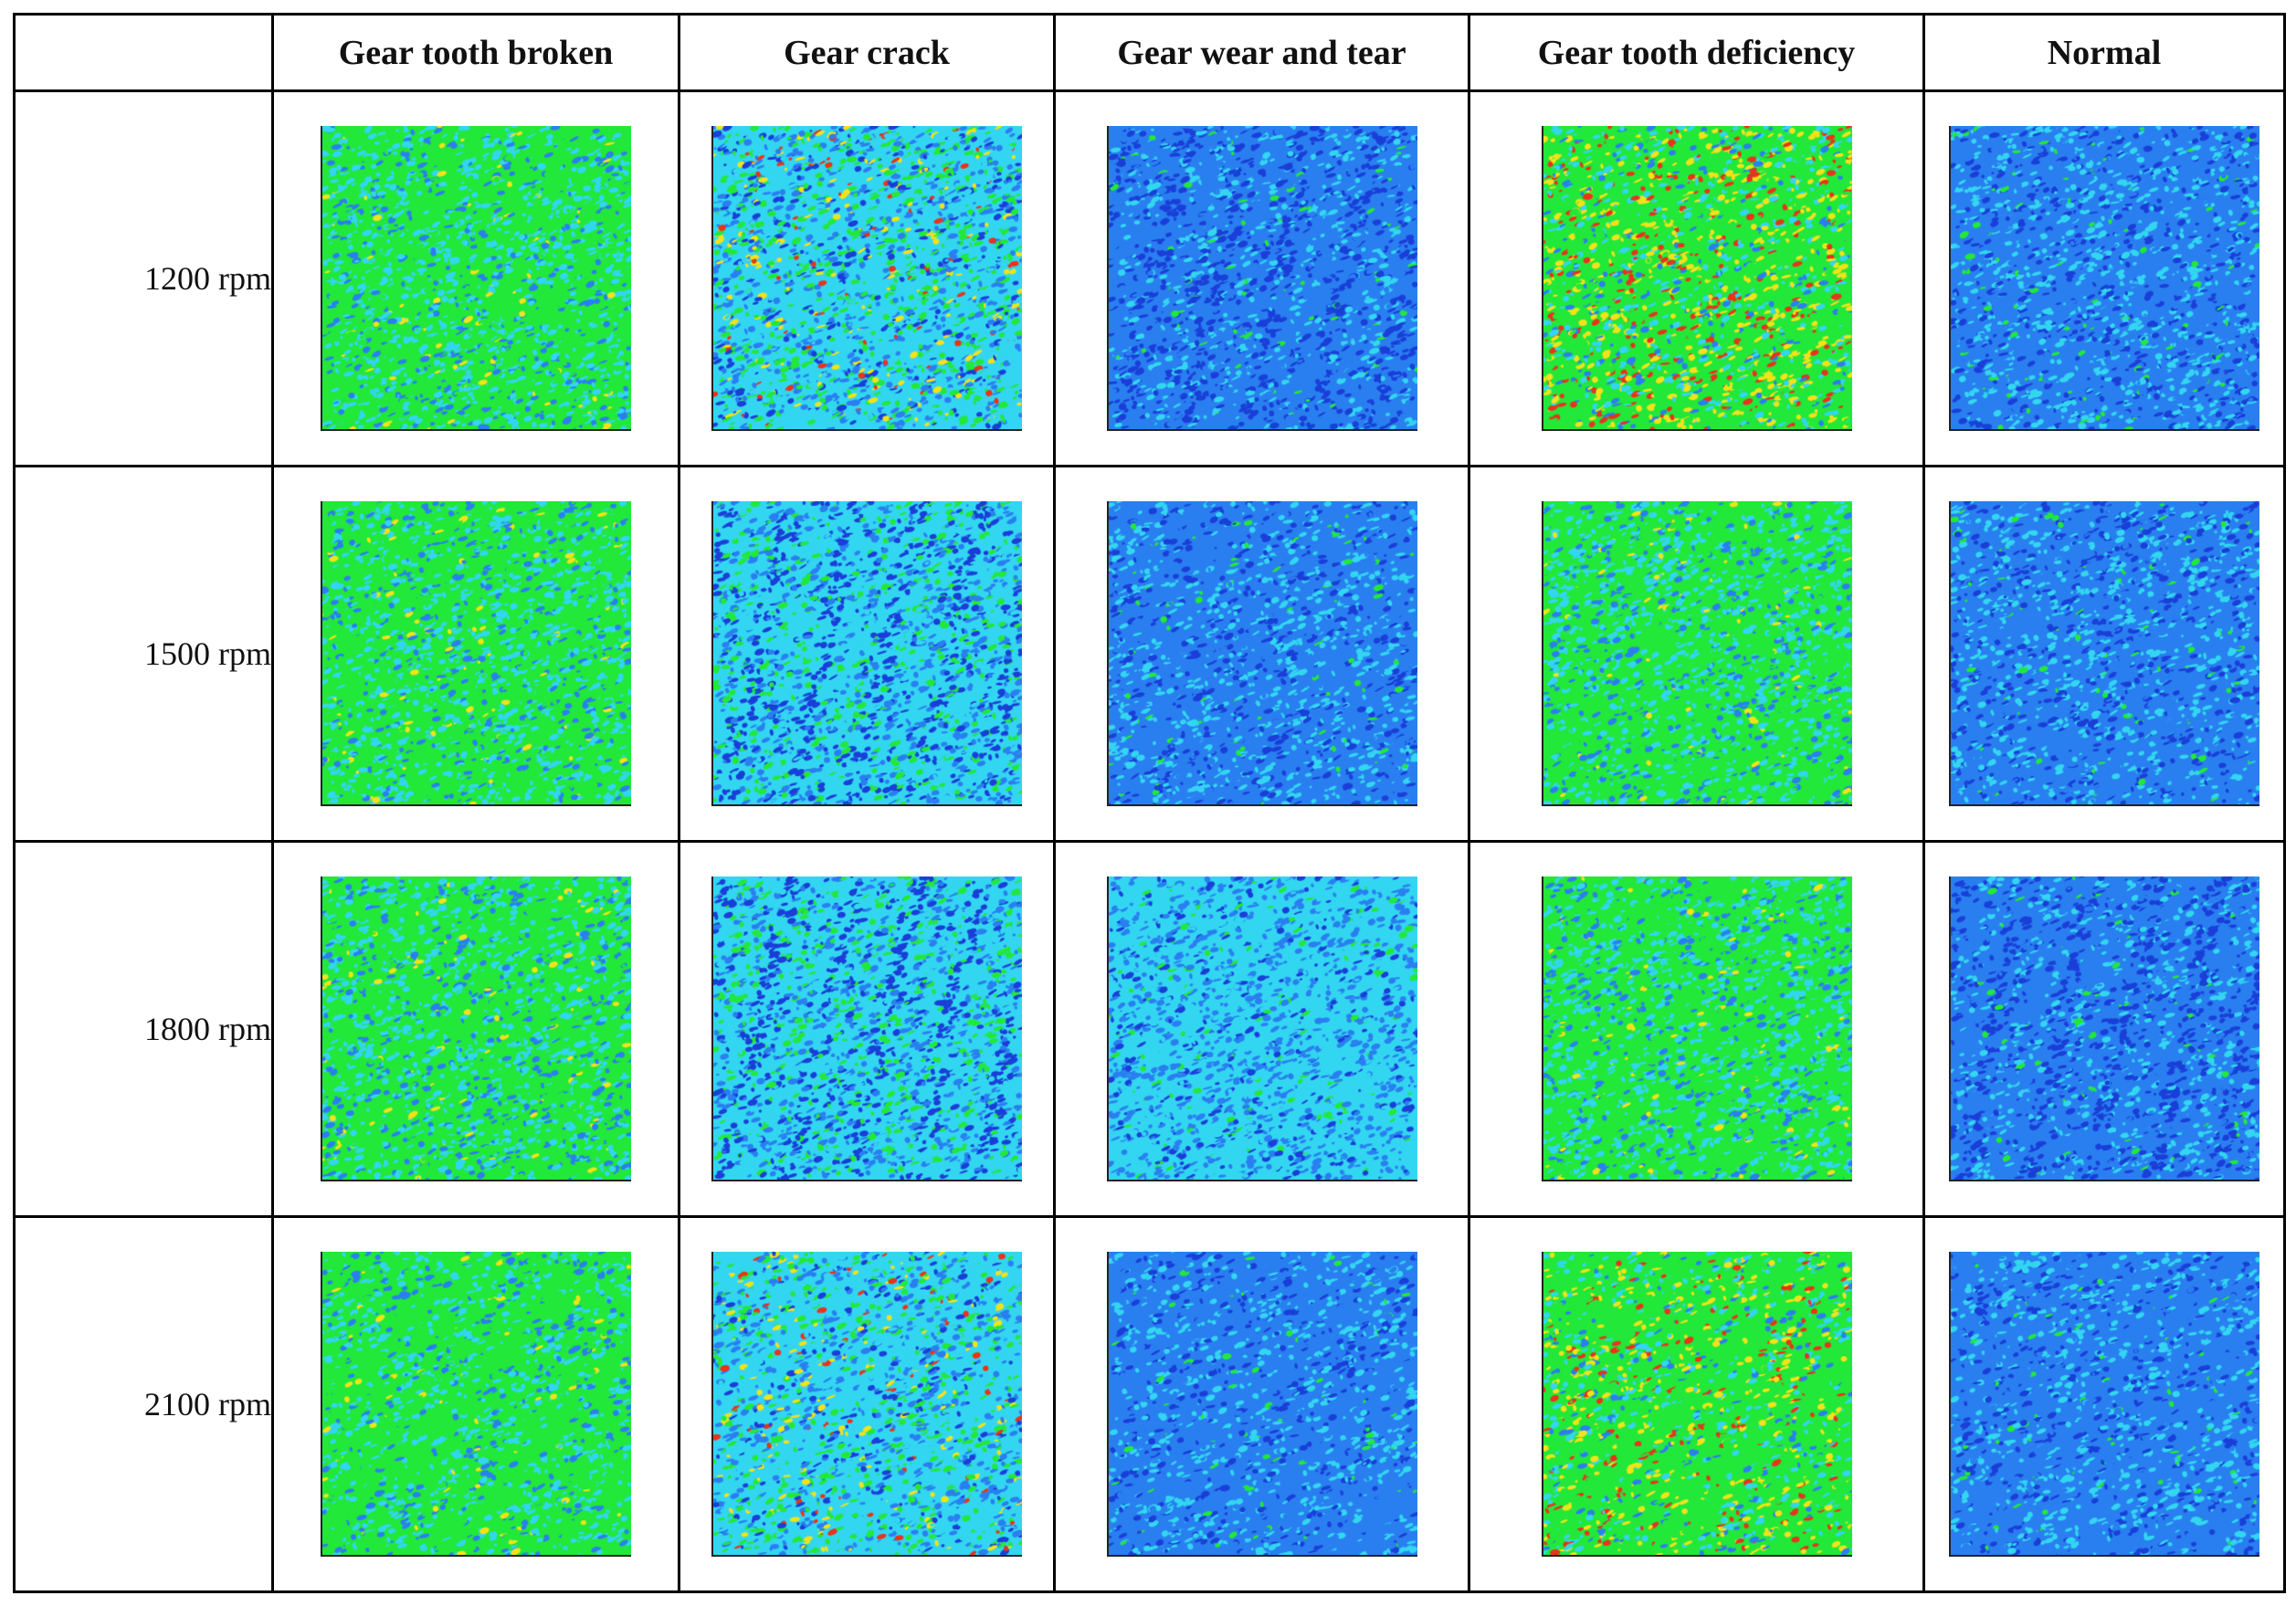  What do you see at coordinates (143, 654) in the screenshot?
I see `row-header-1500-rpm: 1500 rpm` at bounding box center [143, 654].